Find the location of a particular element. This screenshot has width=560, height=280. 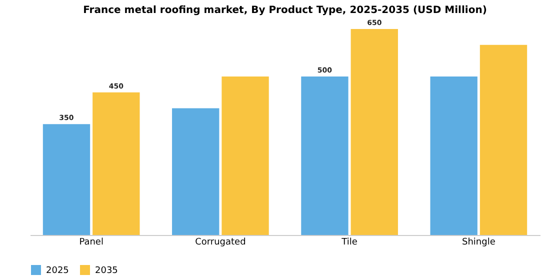

legend-label: 2035 is located at coordinates (106, 271).